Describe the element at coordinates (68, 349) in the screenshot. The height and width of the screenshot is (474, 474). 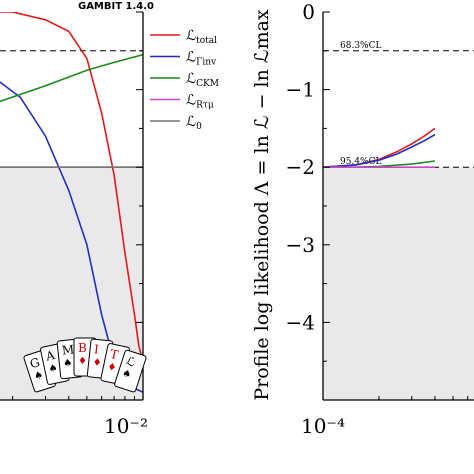
I see `svg-text: M` at that location.